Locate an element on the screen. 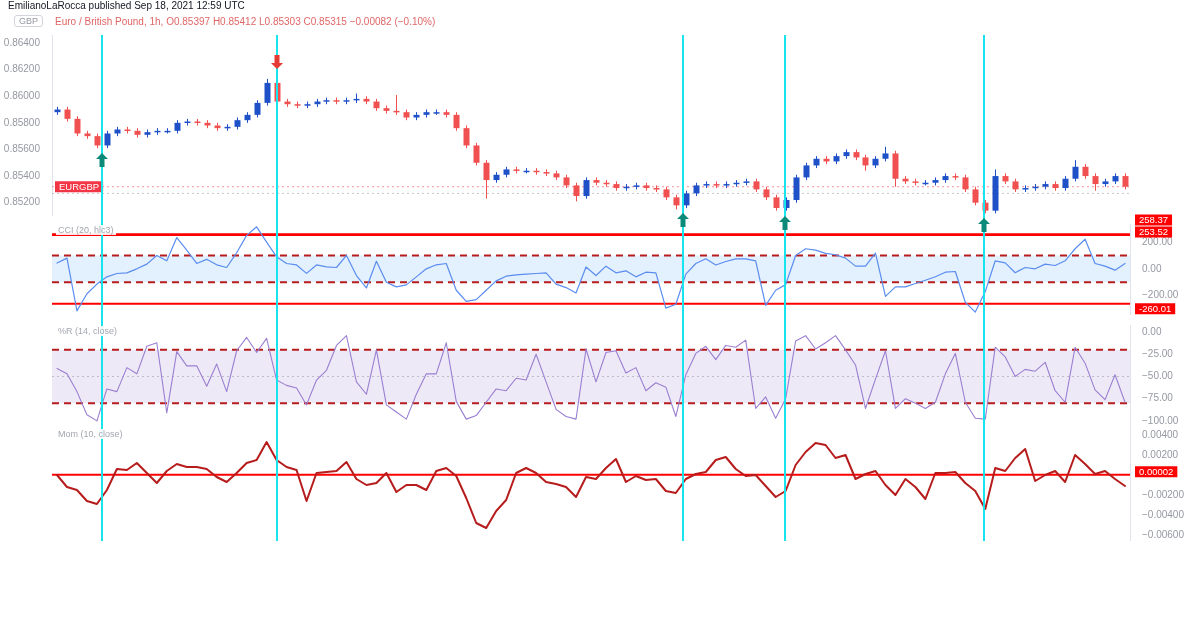 This screenshot has width=1200, height=629. y-tick-label: 0.86000 is located at coordinates (22, 95).